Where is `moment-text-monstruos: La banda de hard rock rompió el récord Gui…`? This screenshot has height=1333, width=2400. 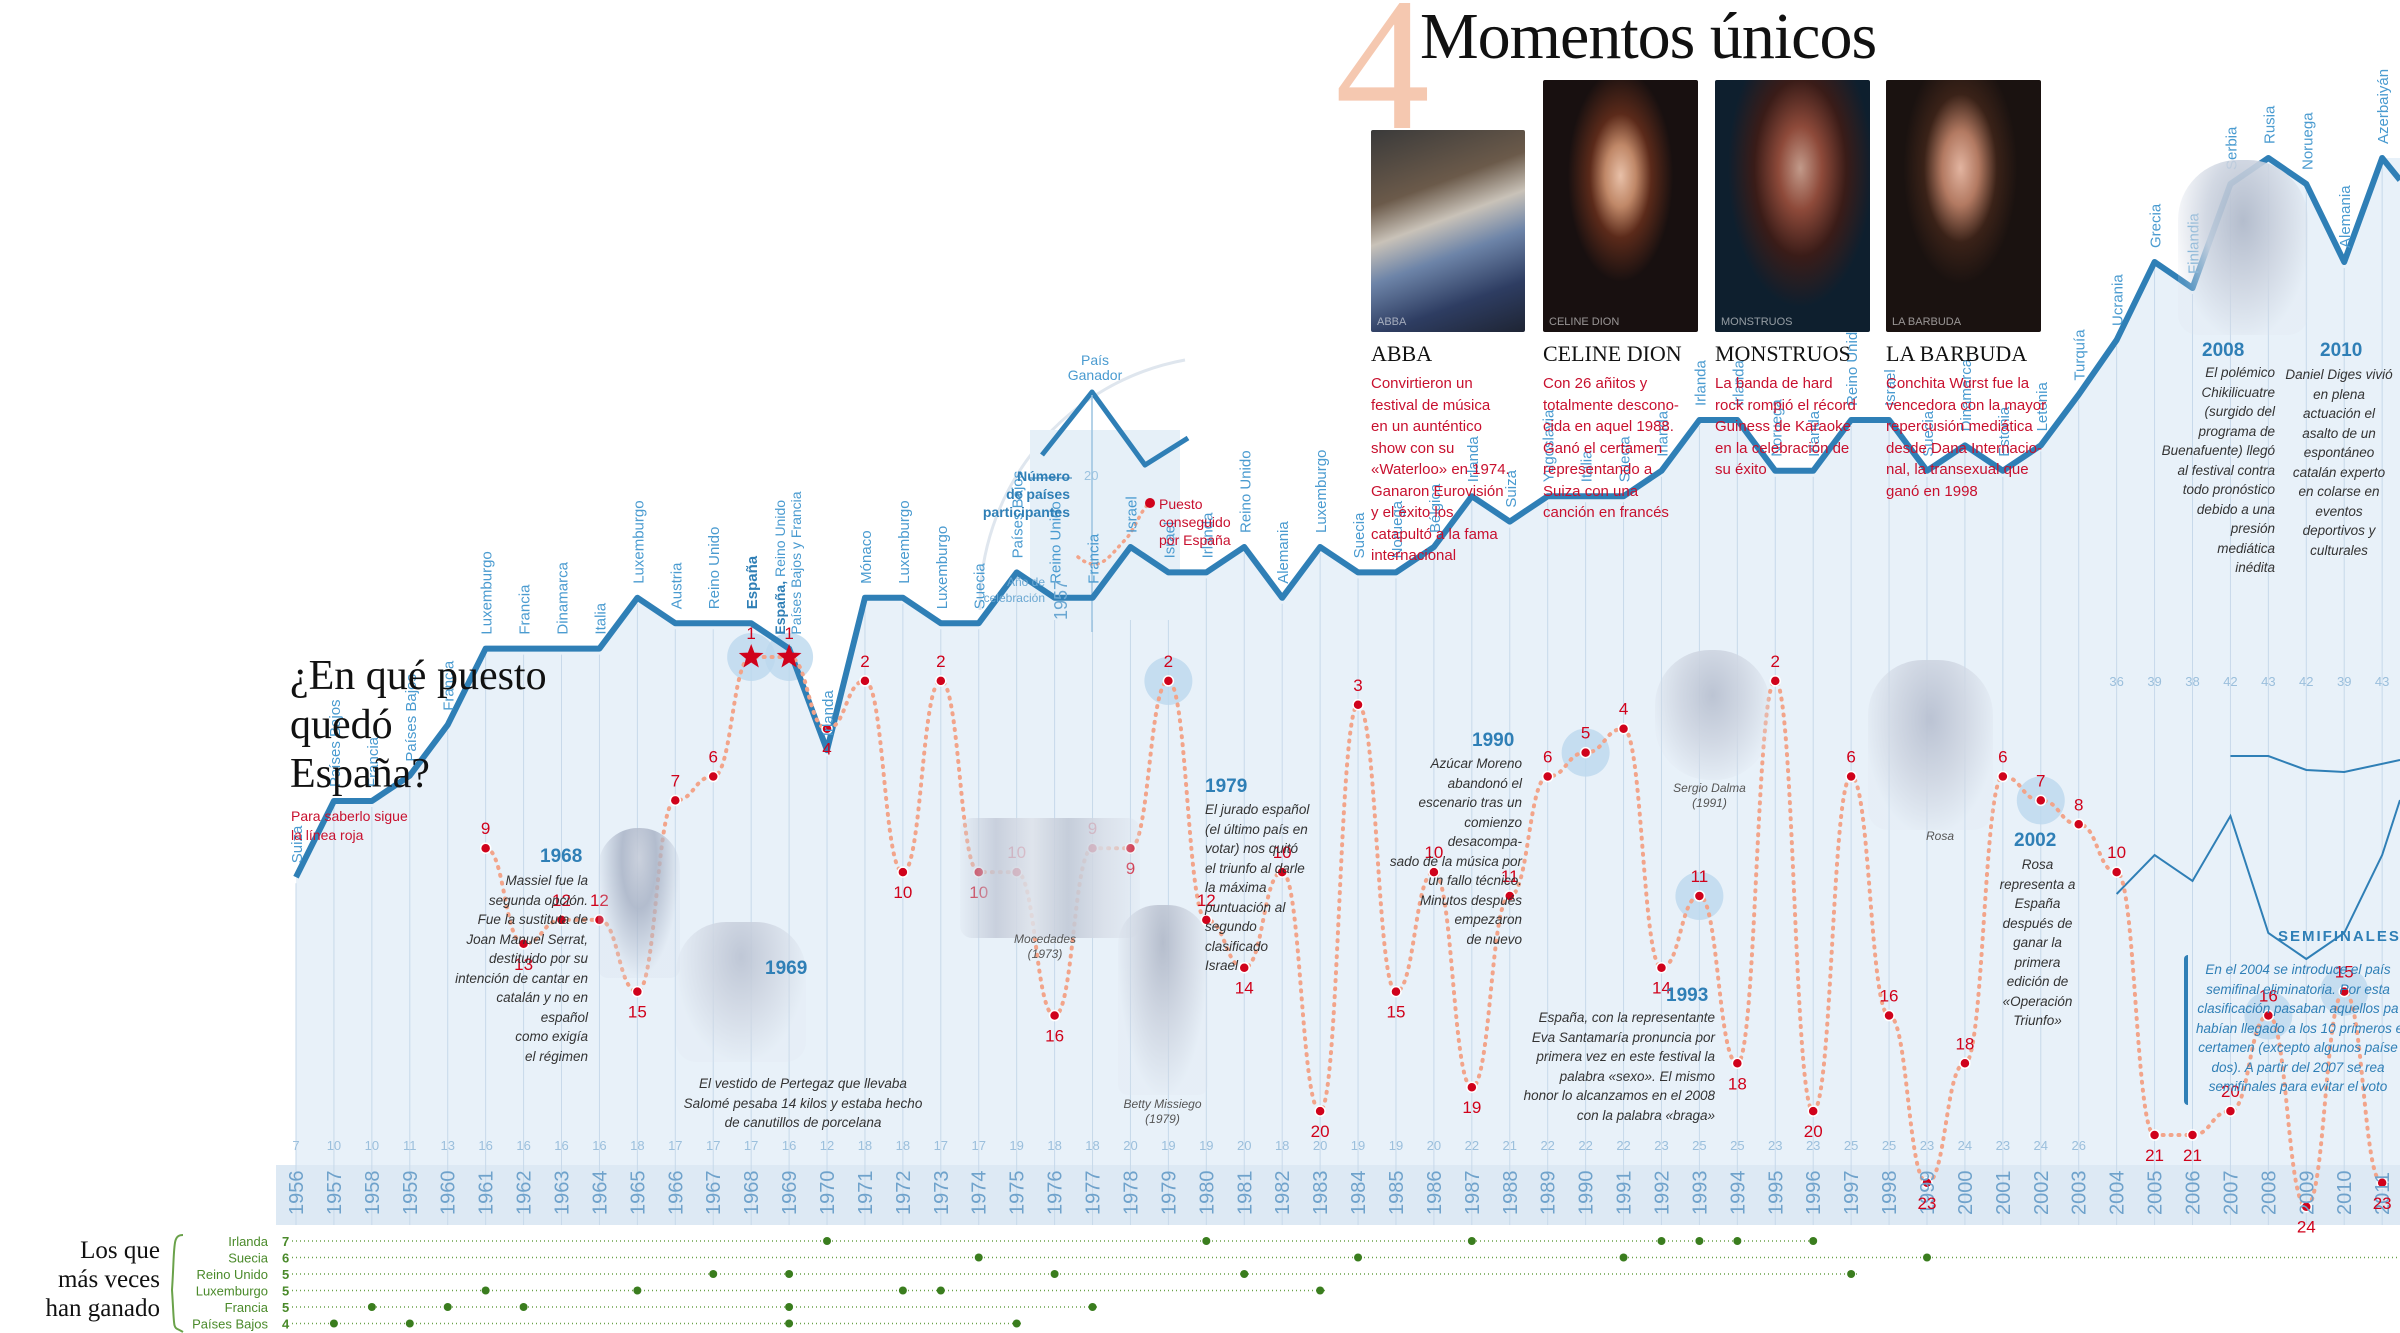 moment-text-monstruos: La banda de hard rock rompió el récord Gui… is located at coordinates (1795, 427).